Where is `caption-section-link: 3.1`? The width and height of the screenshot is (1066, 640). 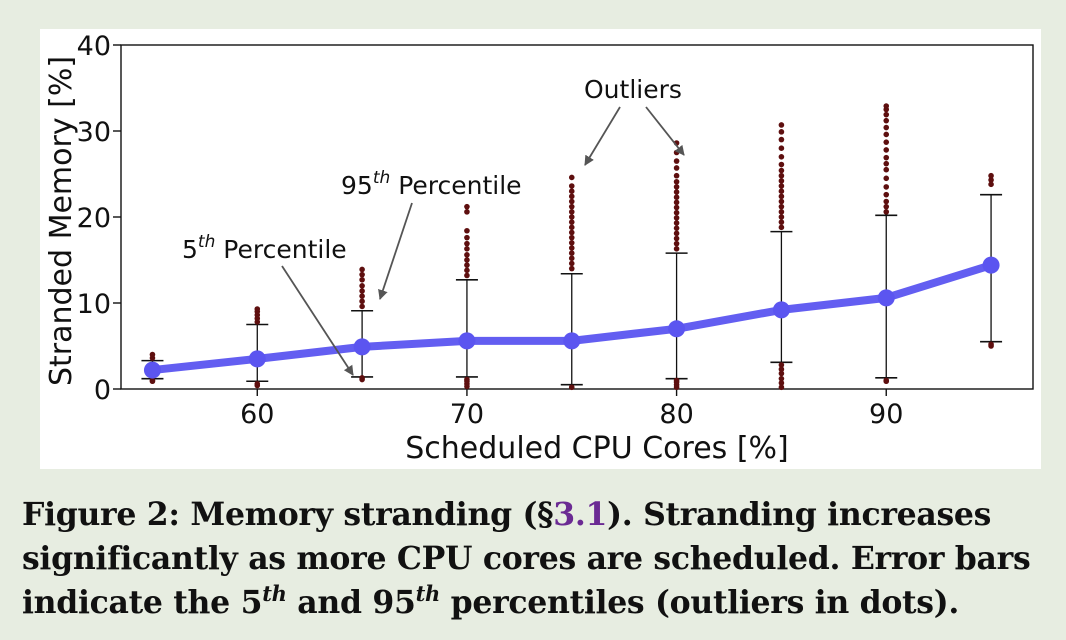 caption-section-link: 3.1 is located at coordinates (580, 514).